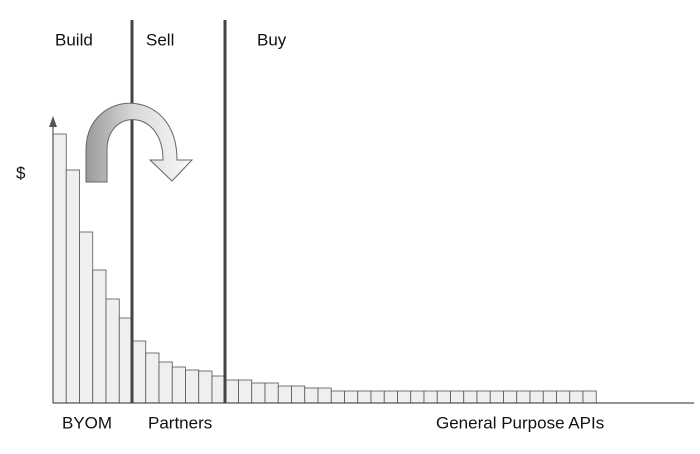  I want to click on region-label: General Purpose APIs, so click(520, 422).